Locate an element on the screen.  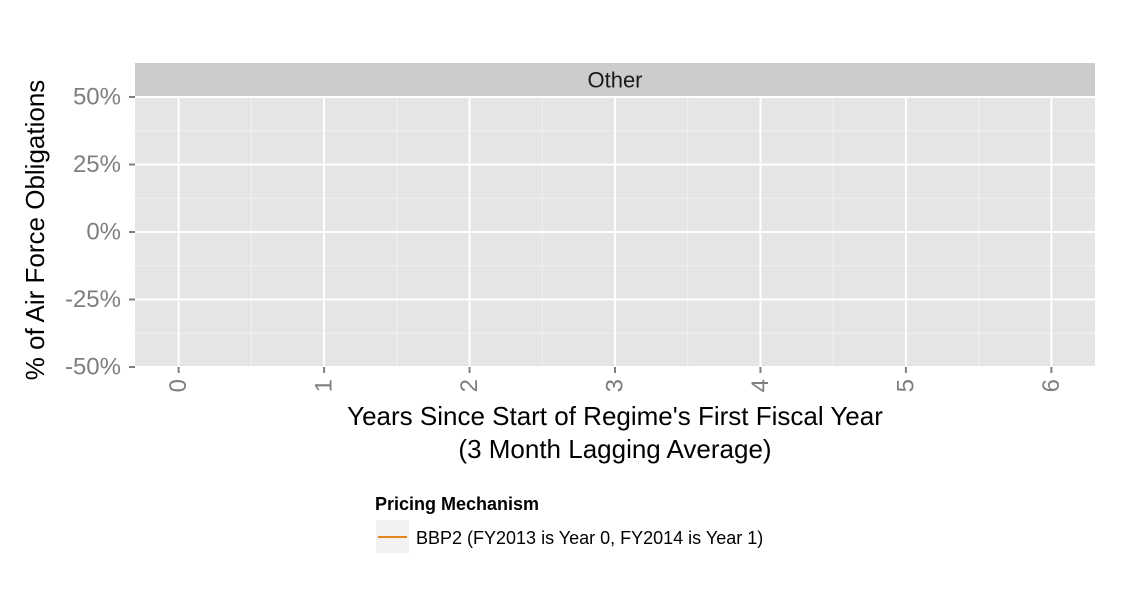
x-axis-subtitle: (3 Month Lagging Average) is located at coordinates (614, 449).